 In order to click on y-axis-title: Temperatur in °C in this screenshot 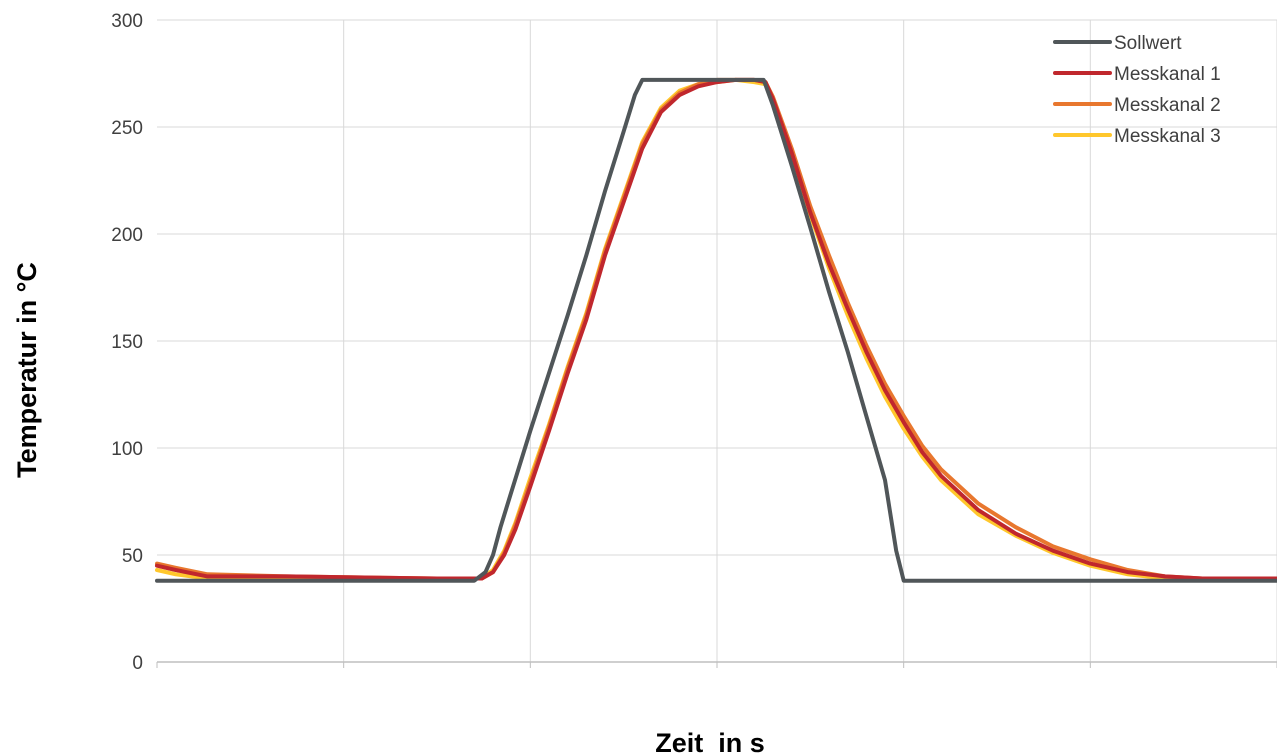, I will do `click(27, 370)`.